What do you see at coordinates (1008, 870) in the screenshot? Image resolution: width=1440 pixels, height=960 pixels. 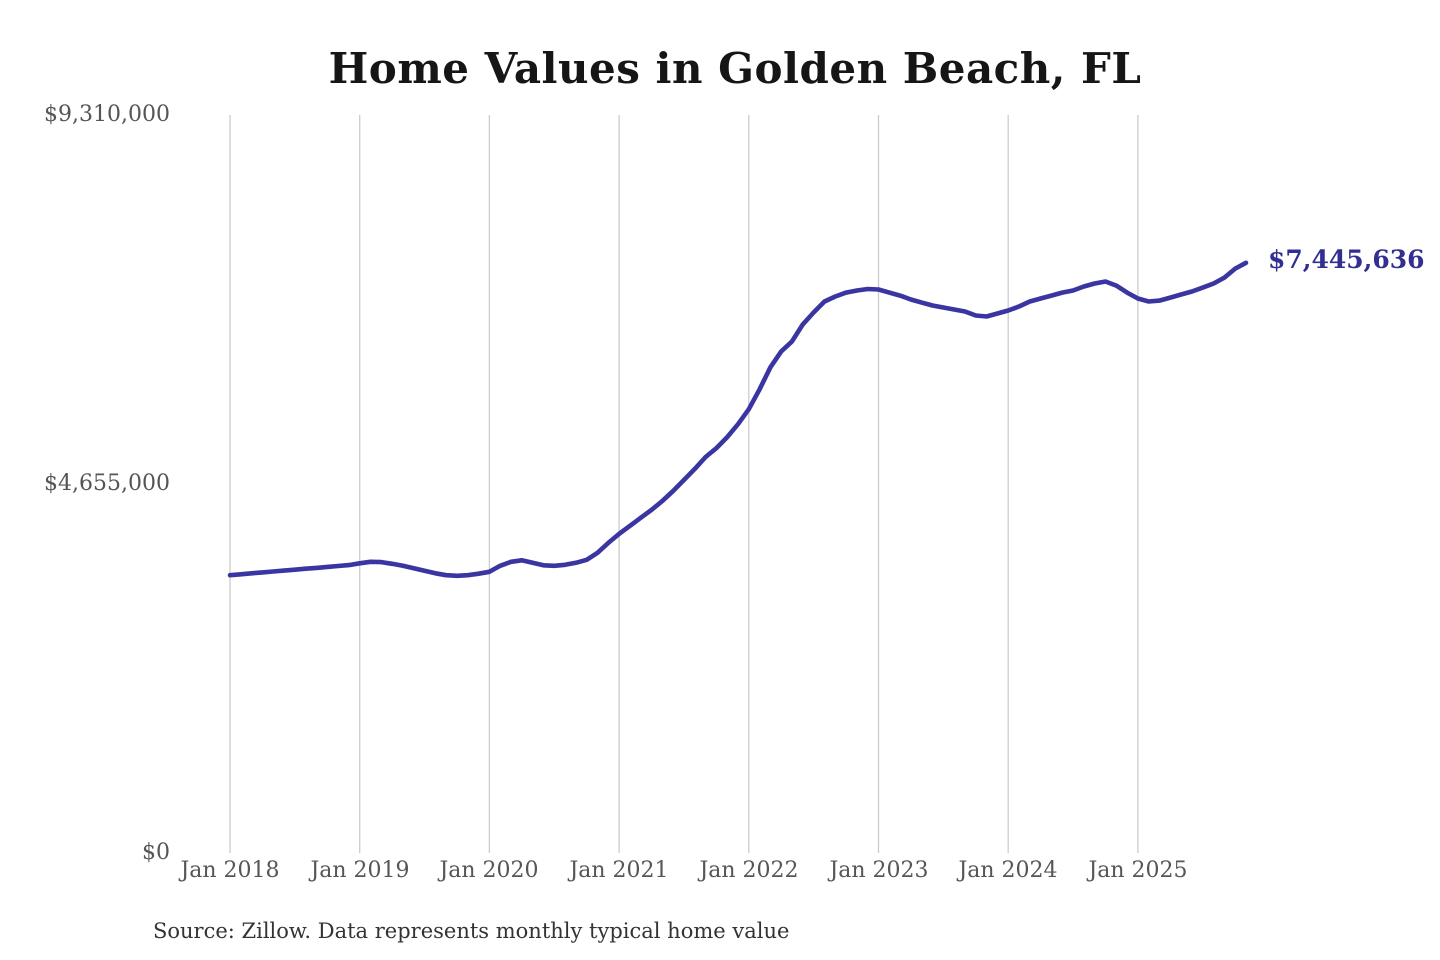 I see `x-tick-label: Jan 2024` at bounding box center [1008, 870].